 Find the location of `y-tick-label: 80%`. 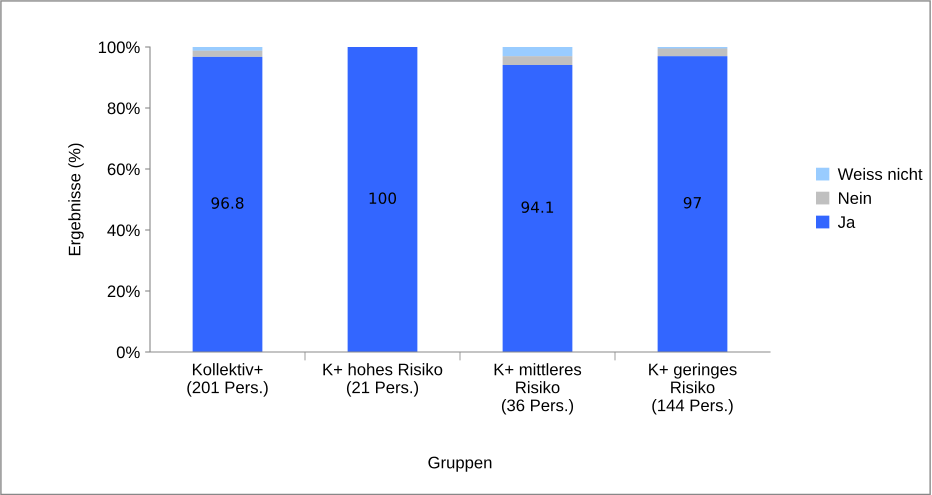

y-tick-label: 80% is located at coordinates (124, 108).